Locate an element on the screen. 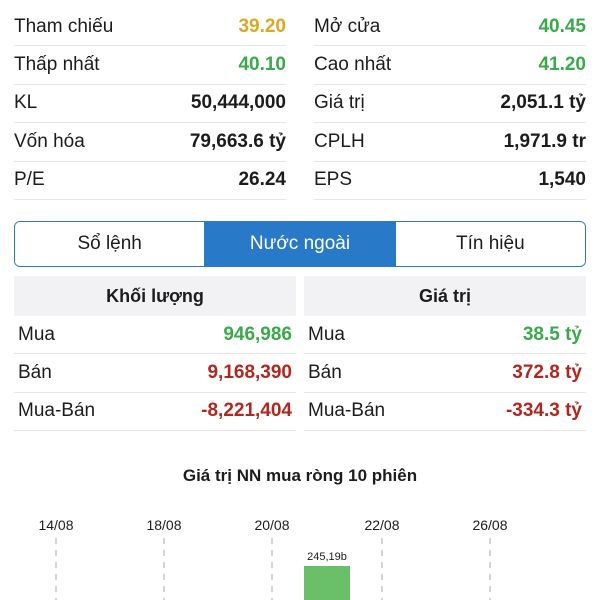  x-tick-label: 26/08 is located at coordinates (489, 525).